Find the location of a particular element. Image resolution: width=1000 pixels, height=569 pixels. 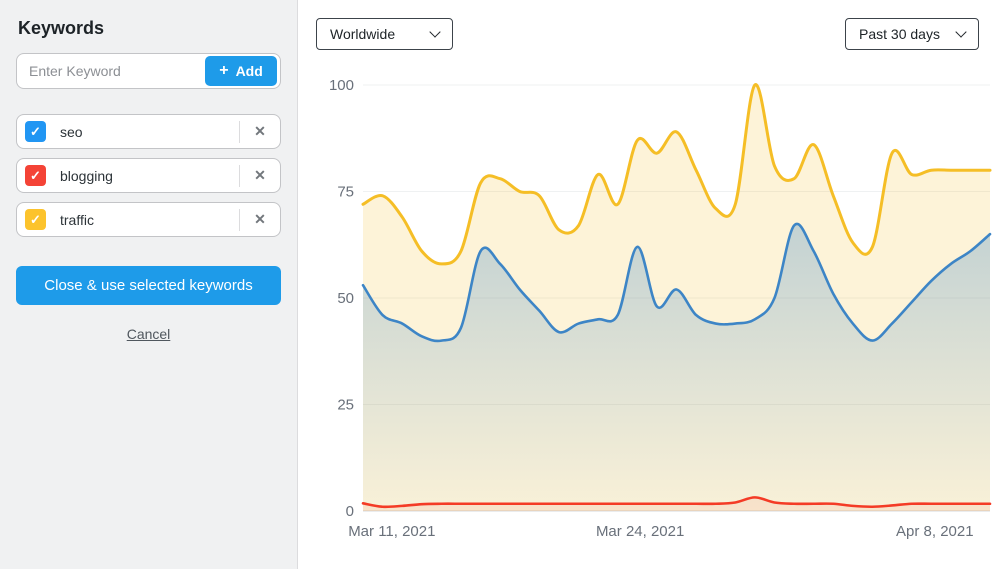

y-tick-label: 50 is located at coordinates (345, 298).